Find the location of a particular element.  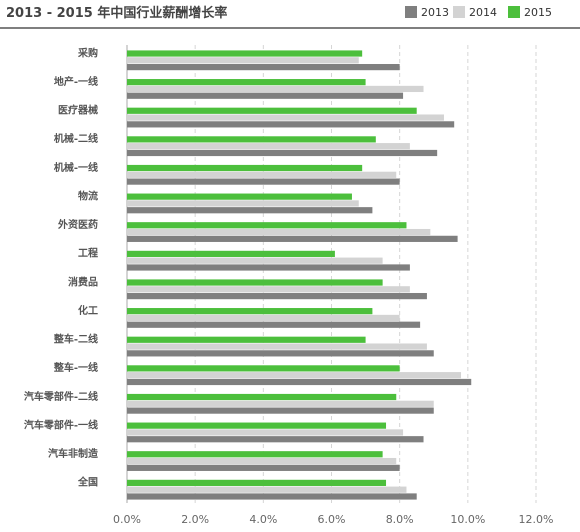

category-label: 物流 is located at coordinates (88, 195).